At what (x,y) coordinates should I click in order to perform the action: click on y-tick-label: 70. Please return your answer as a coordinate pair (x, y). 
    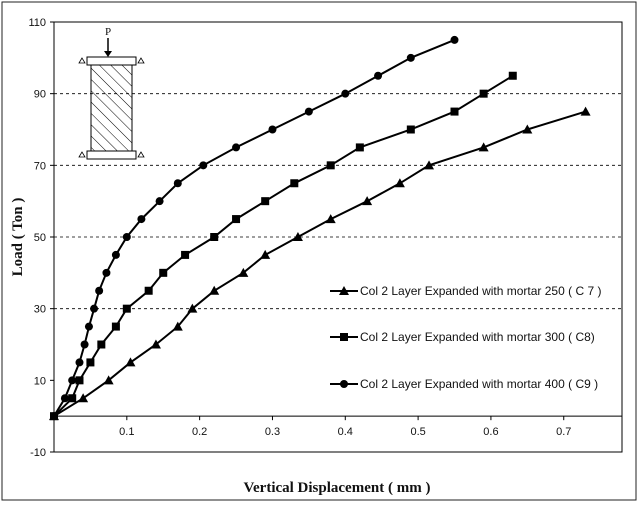
    Looking at the image, I should click on (40, 166).